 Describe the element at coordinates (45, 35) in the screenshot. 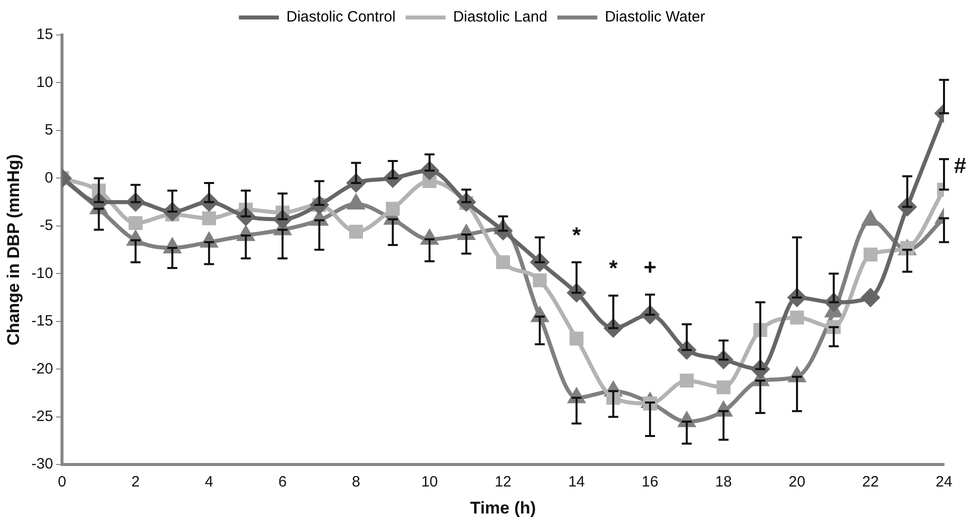

I see `y-tick-label: 15` at that location.